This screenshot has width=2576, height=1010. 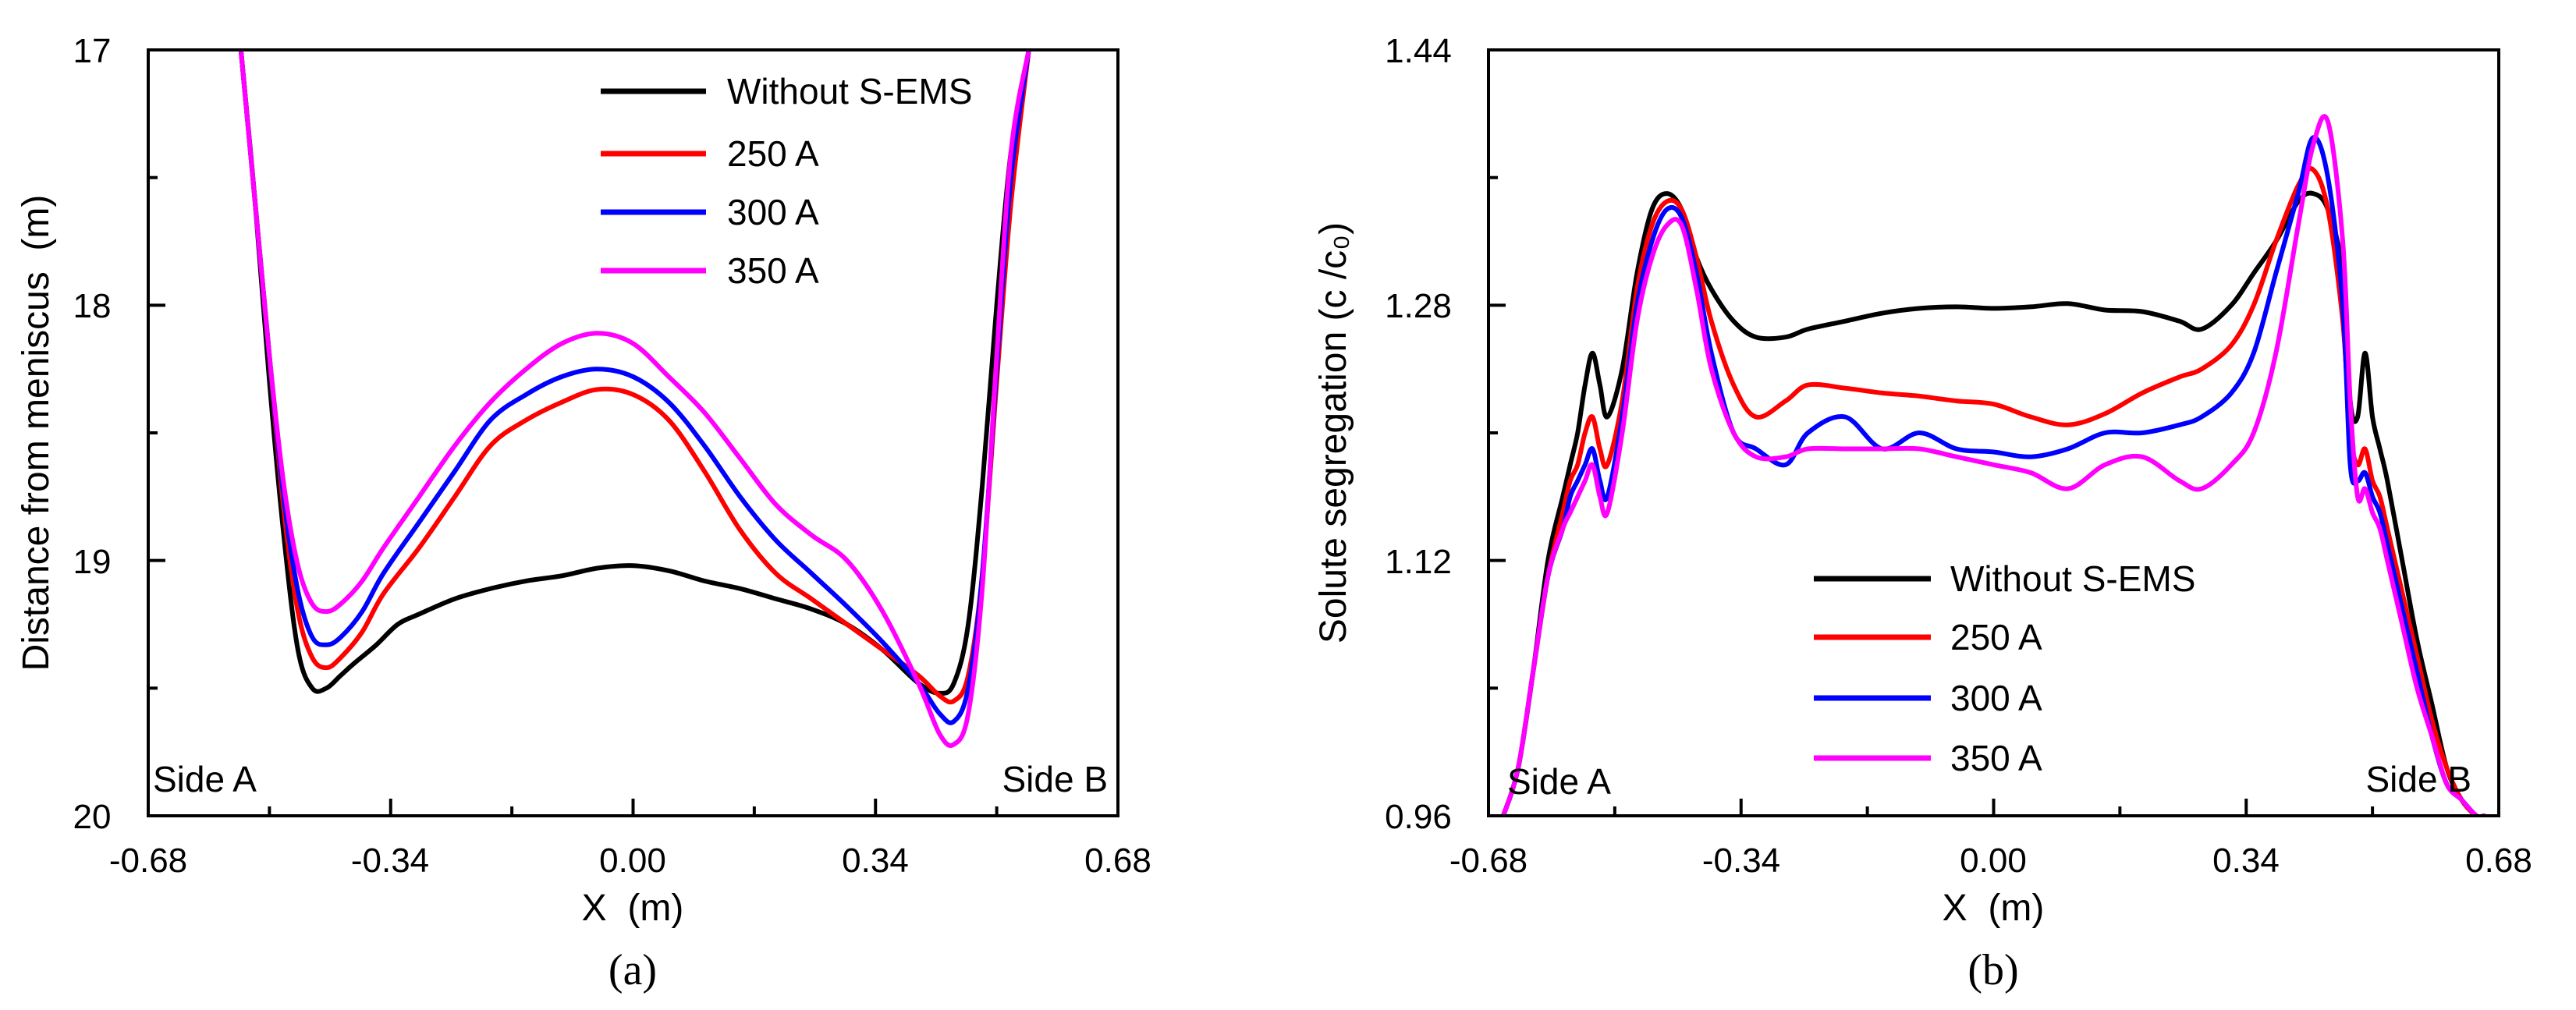 What do you see at coordinates (773, 212) in the screenshot?
I see `chart-a-legend-label: 300 A` at bounding box center [773, 212].